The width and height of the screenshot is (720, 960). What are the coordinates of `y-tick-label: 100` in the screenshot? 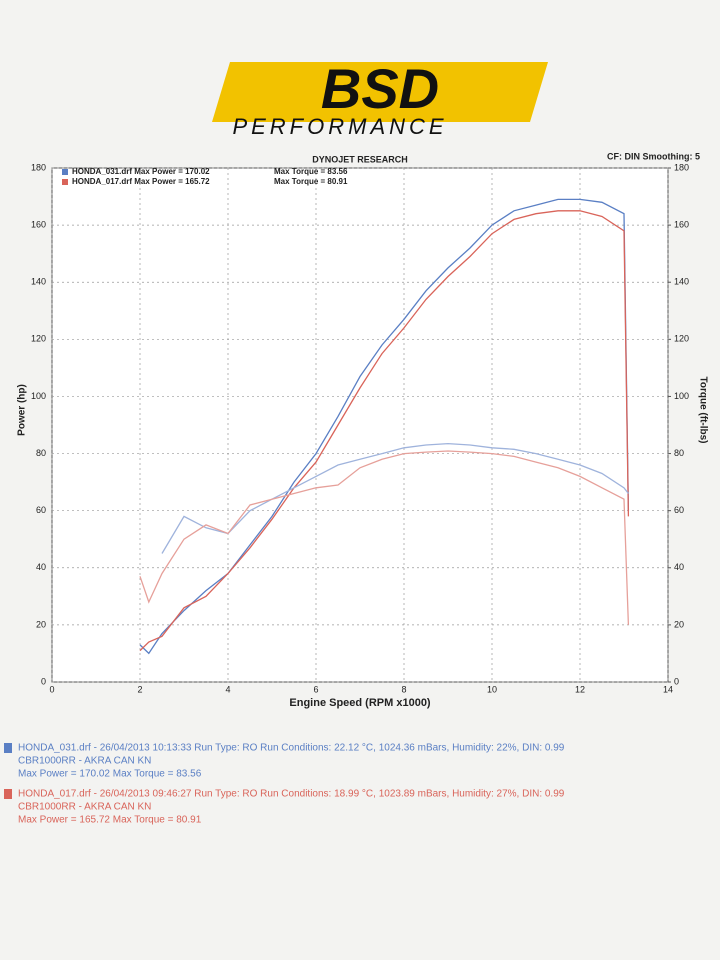 It's located at (38, 396).